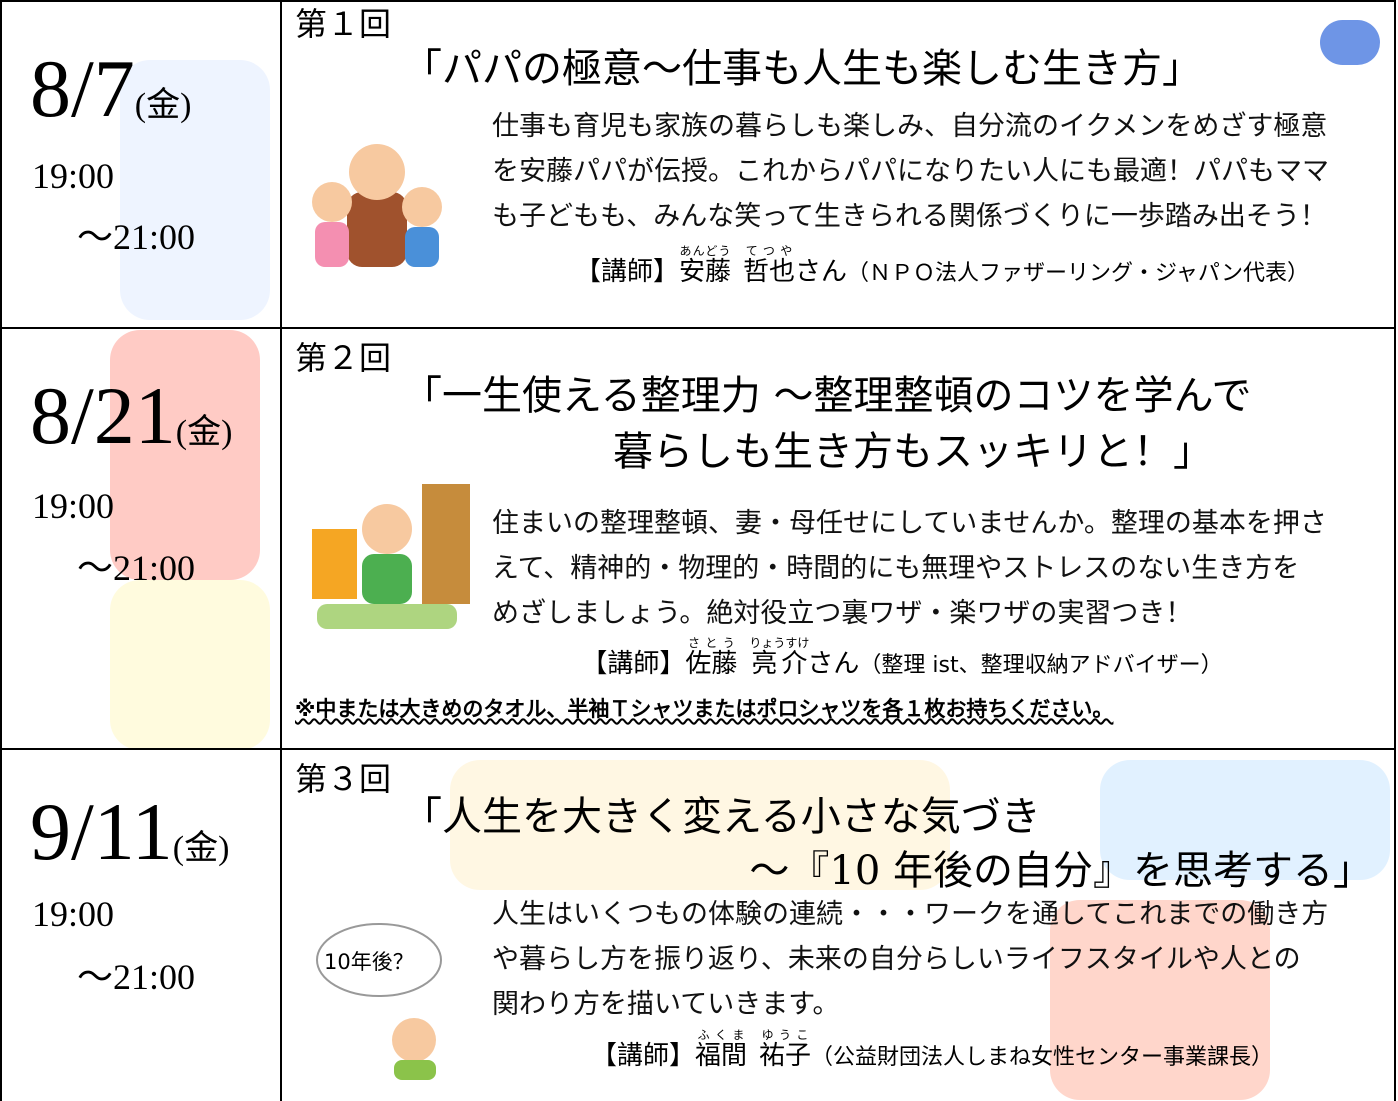 The width and height of the screenshot is (1398, 1101). Describe the element at coordinates (910, 126) in the screenshot. I see `description-line: 仕事も育児も家族の暮らしも楽しみ、自分流のイクメンをめざす極意` at that location.